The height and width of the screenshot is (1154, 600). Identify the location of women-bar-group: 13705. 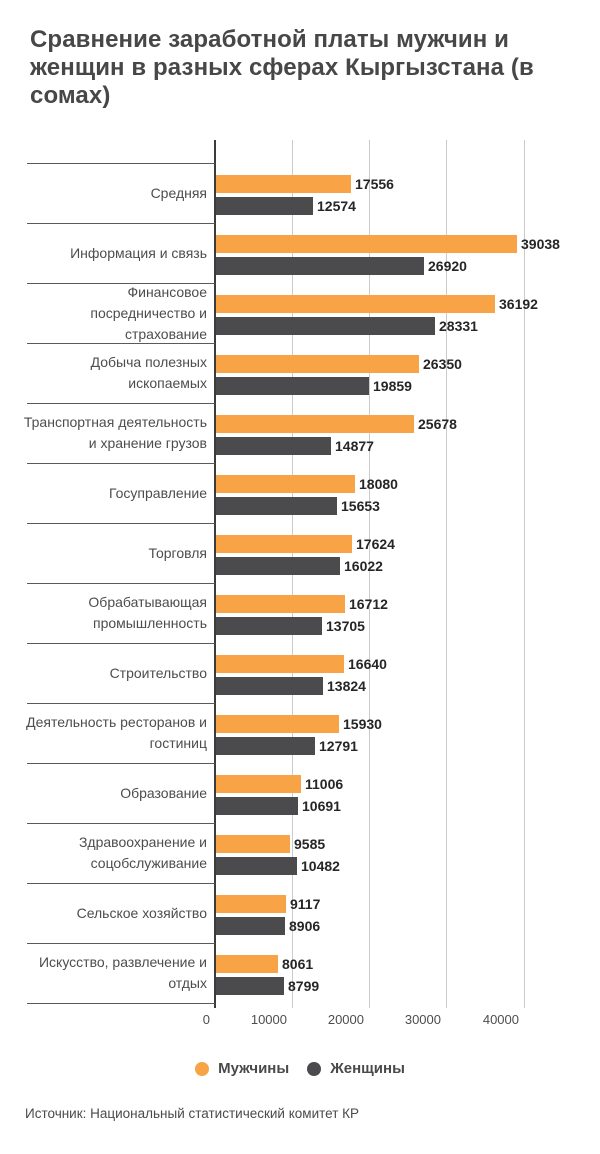
(290, 626).